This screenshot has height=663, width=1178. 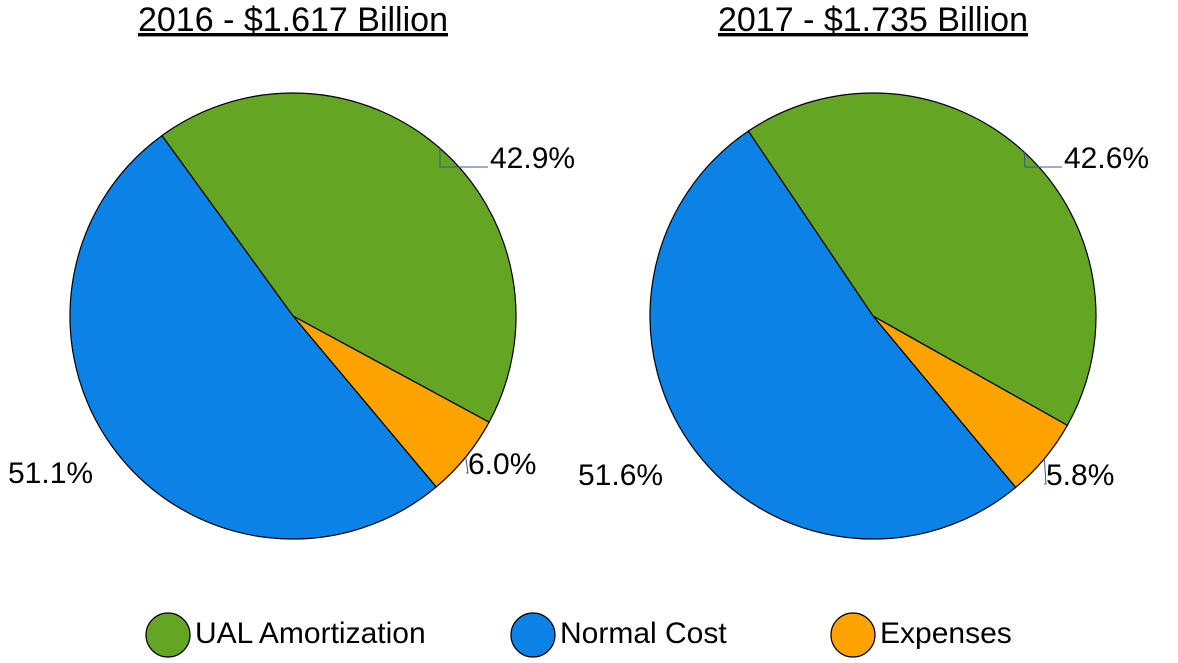 I want to click on chart-title: 2016 - $1.617 Billion, so click(x=293, y=20).